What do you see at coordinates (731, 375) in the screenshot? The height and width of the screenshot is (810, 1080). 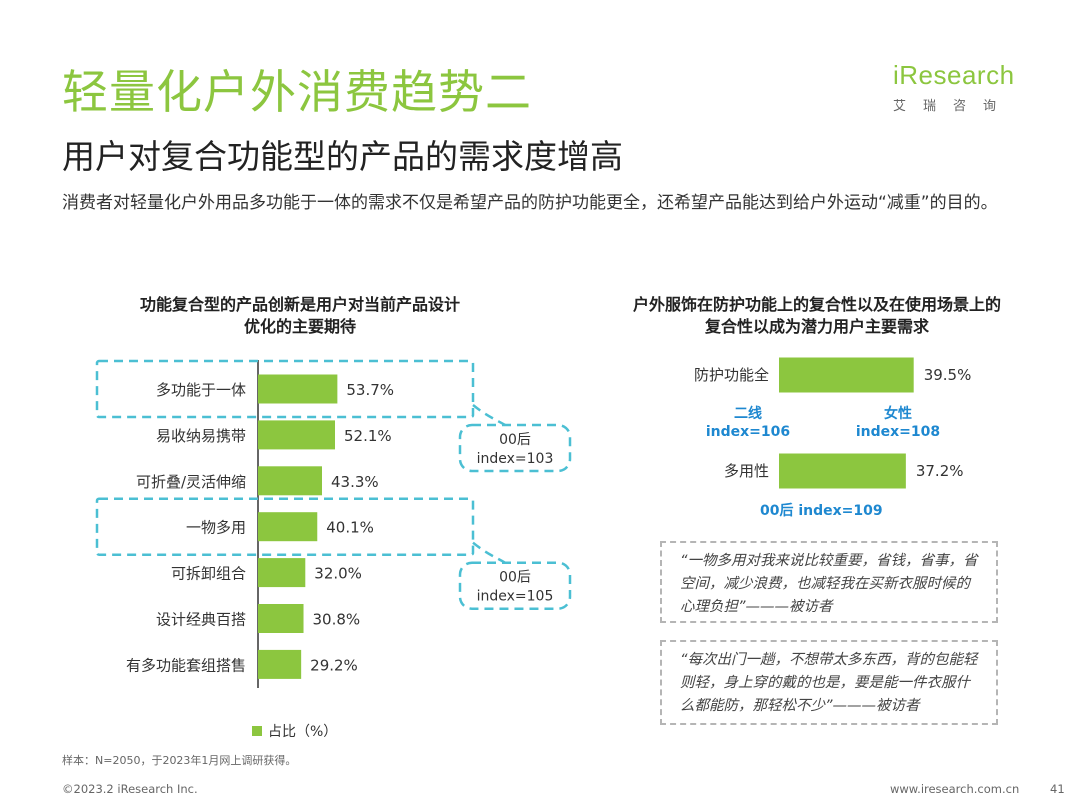 I see `right-category-label: 防护功能全` at bounding box center [731, 375].